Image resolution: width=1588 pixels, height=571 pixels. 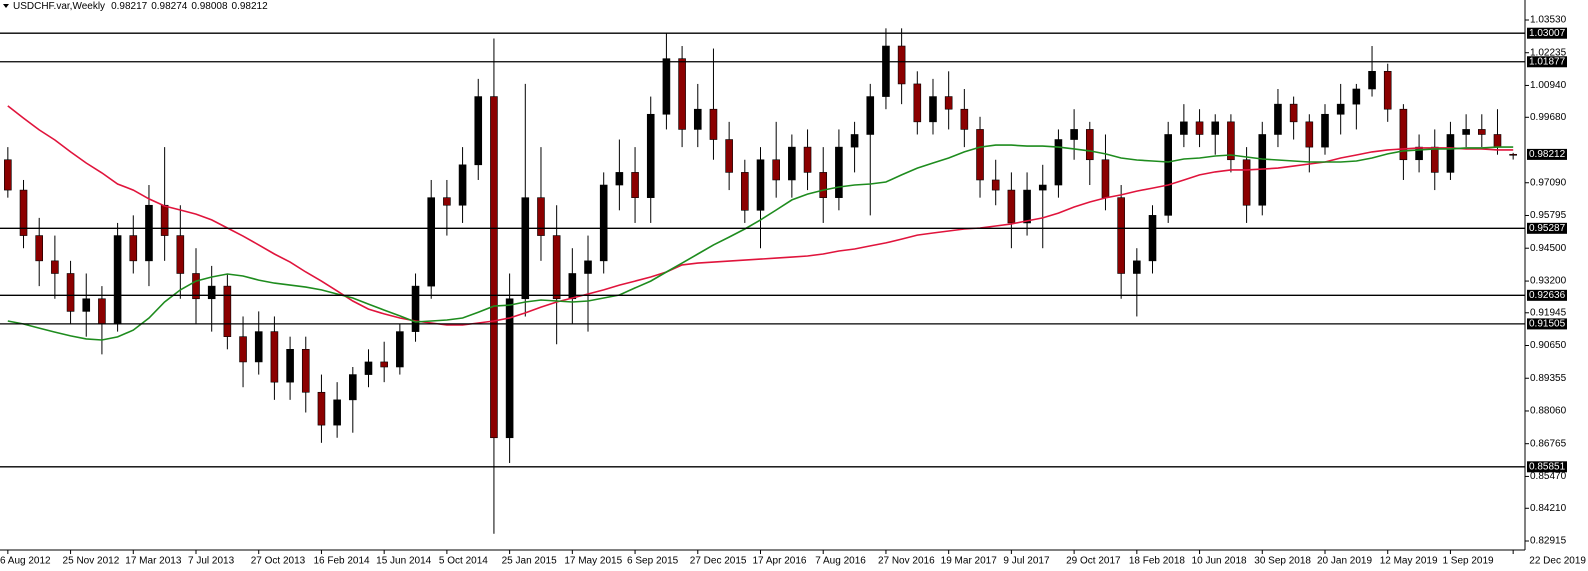 I want to click on x-tick-label: 27 Oct 2013, so click(x=278, y=561).